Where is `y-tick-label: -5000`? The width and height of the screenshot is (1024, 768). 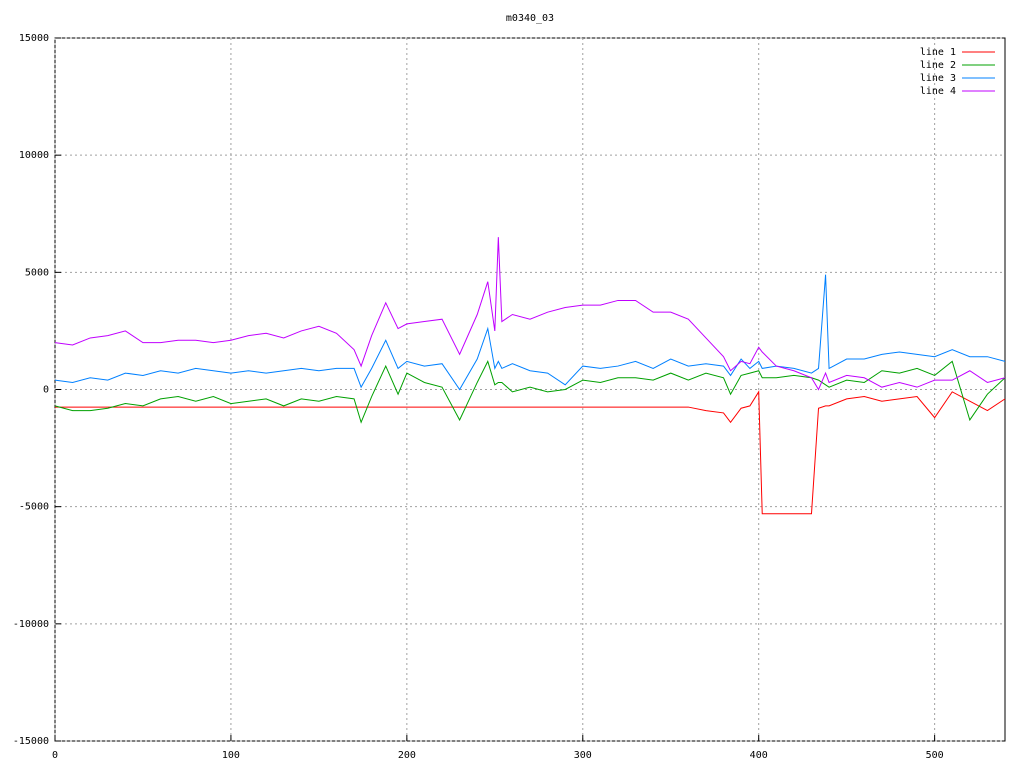
y-tick-label: -5000 is located at coordinates (34, 507).